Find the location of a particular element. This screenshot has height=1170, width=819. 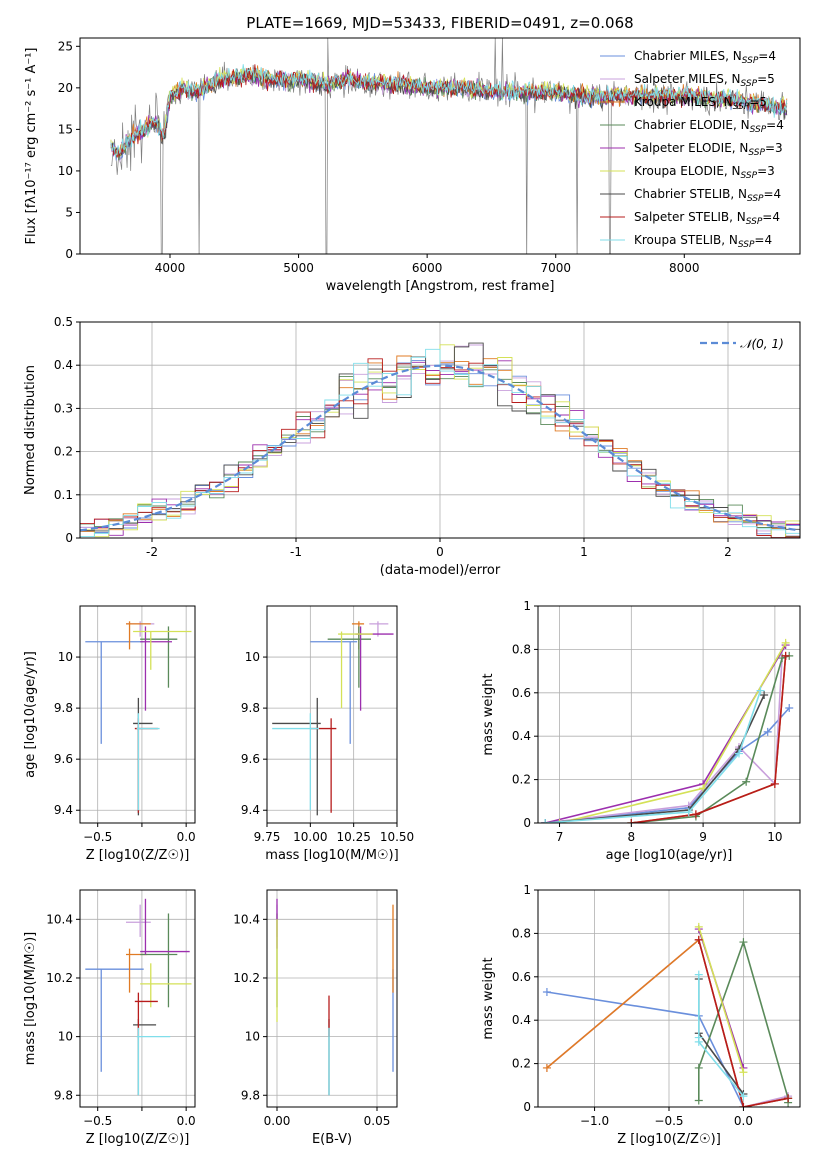

legend-label: Salpeter ELODIE, NSSP=3 is located at coordinates (708, 149).